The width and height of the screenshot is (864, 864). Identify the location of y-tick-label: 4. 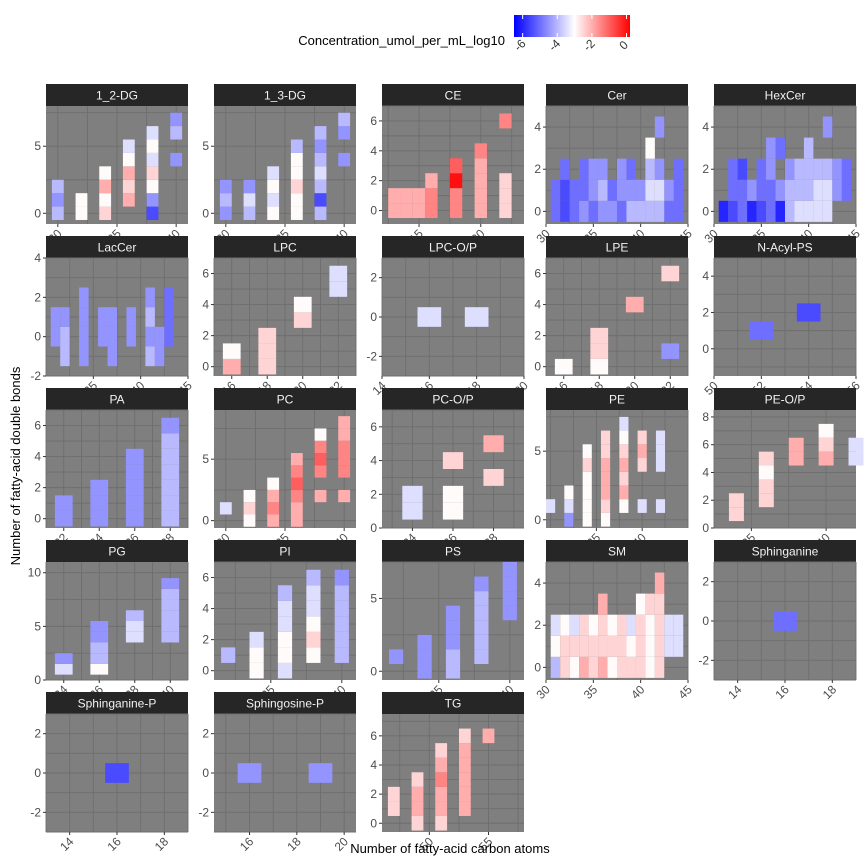
(705, 472).